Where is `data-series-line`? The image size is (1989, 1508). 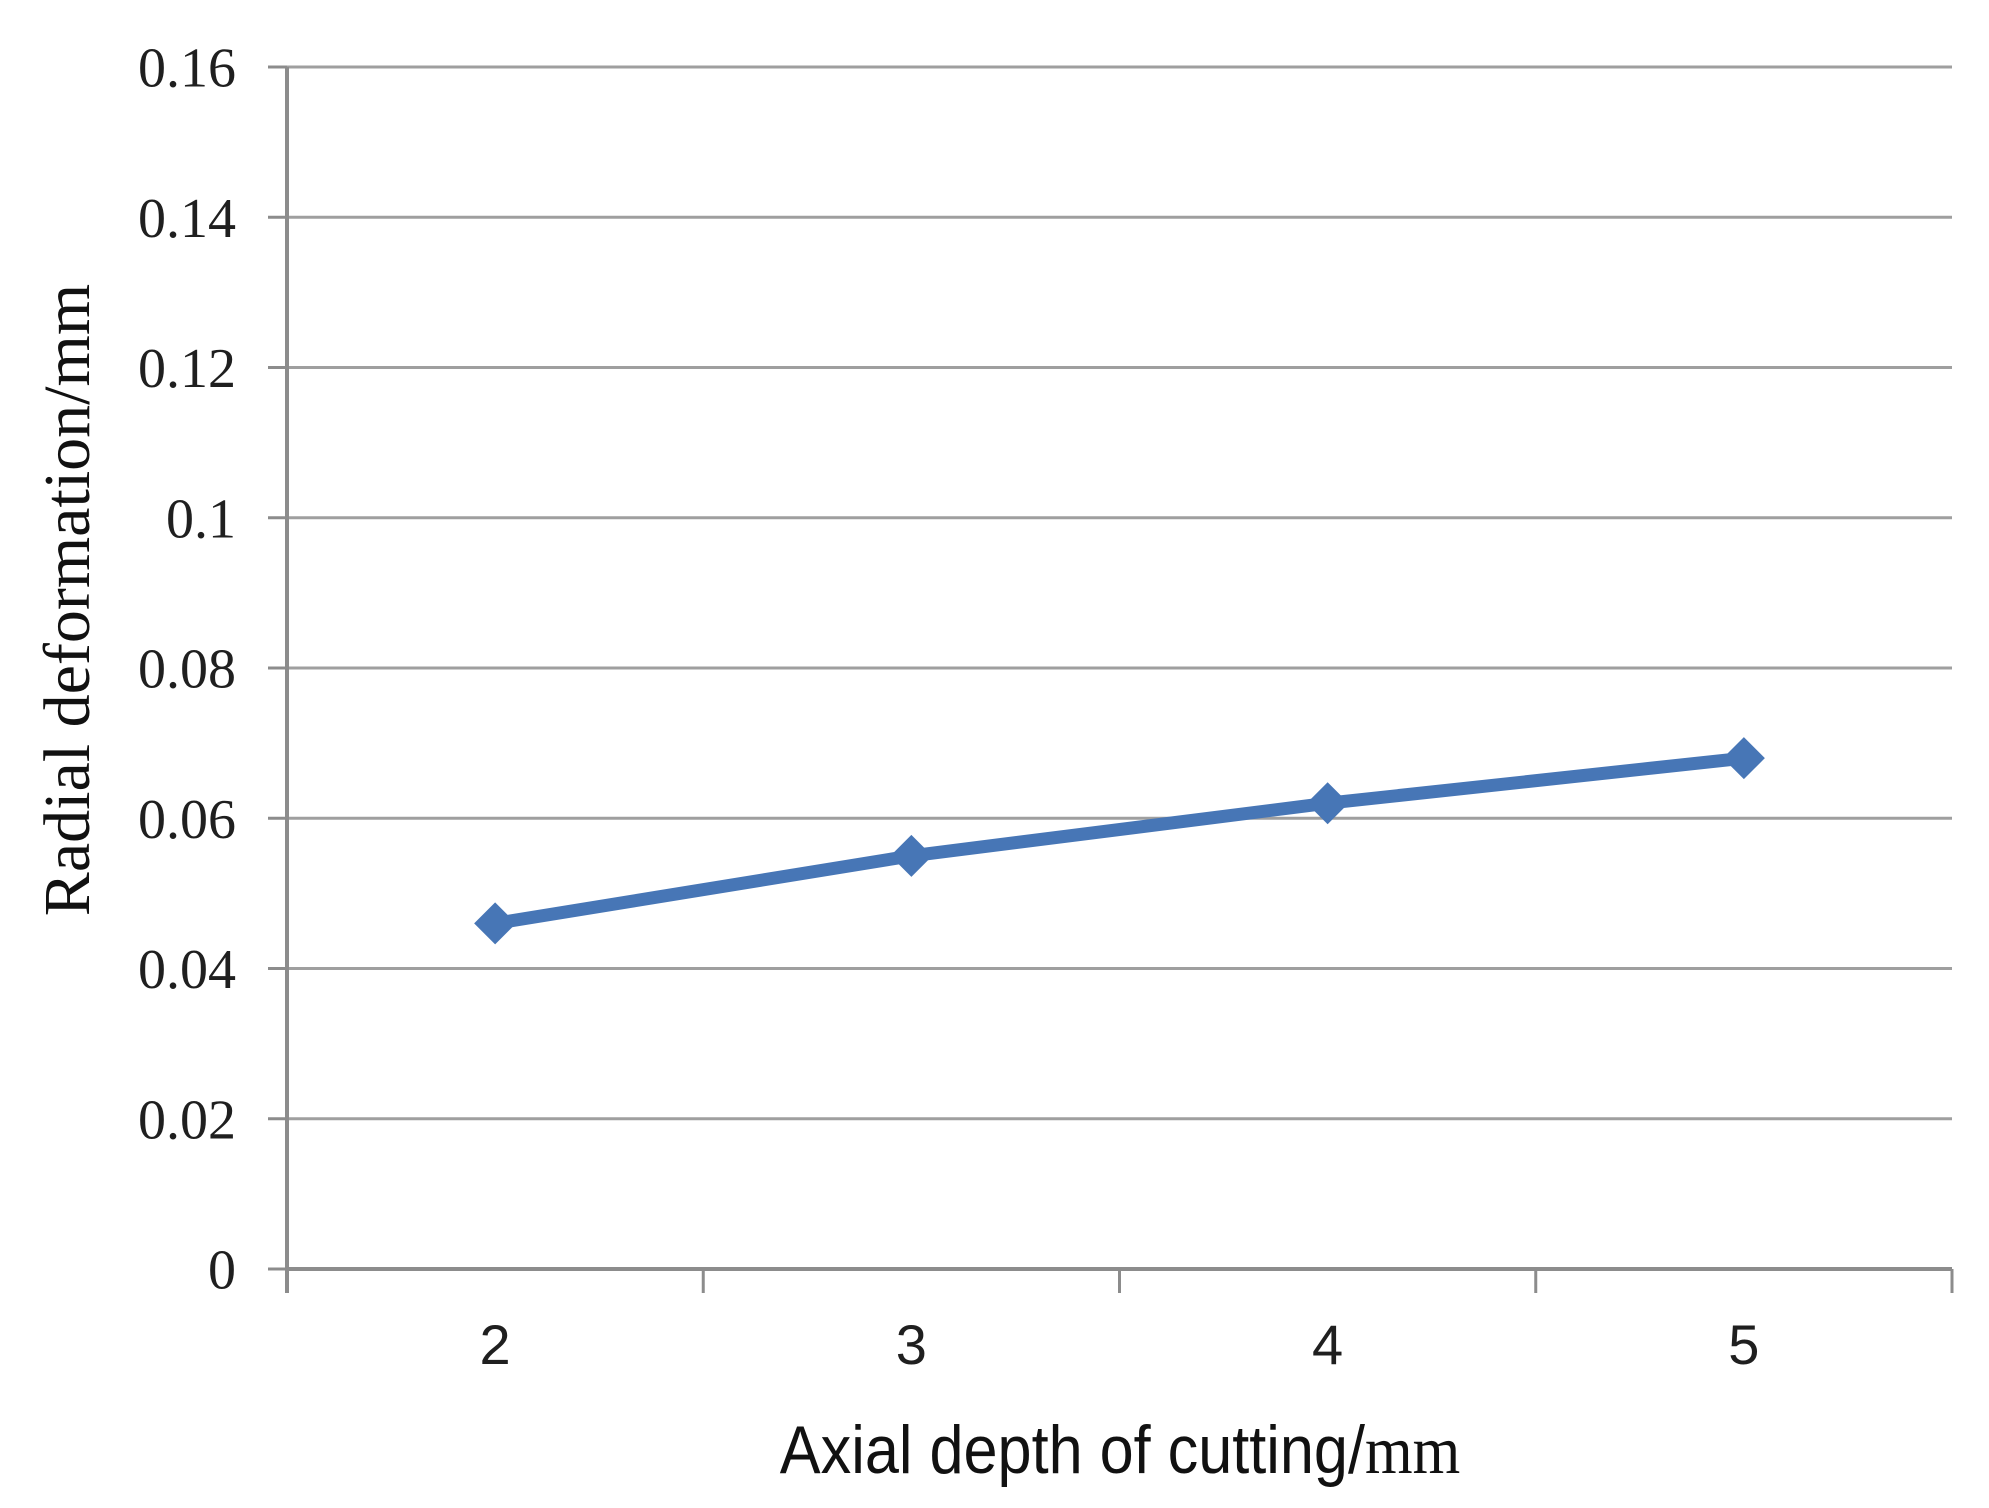 data-series-line is located at coordinates (1119, 840).